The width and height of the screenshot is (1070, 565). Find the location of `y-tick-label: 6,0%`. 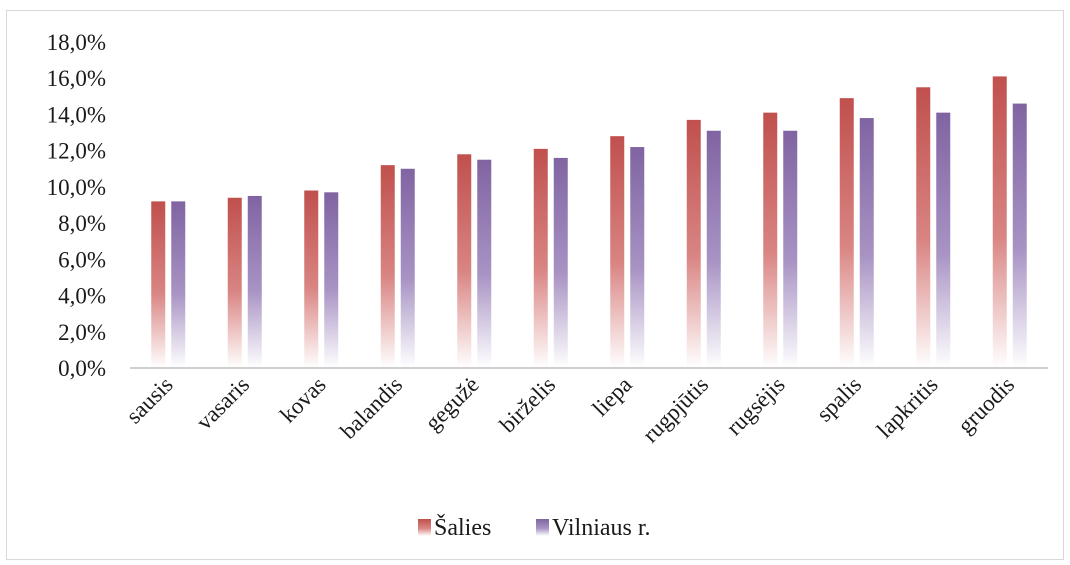

y-tick-label: 6,0% is located at coordinates (82, 259).